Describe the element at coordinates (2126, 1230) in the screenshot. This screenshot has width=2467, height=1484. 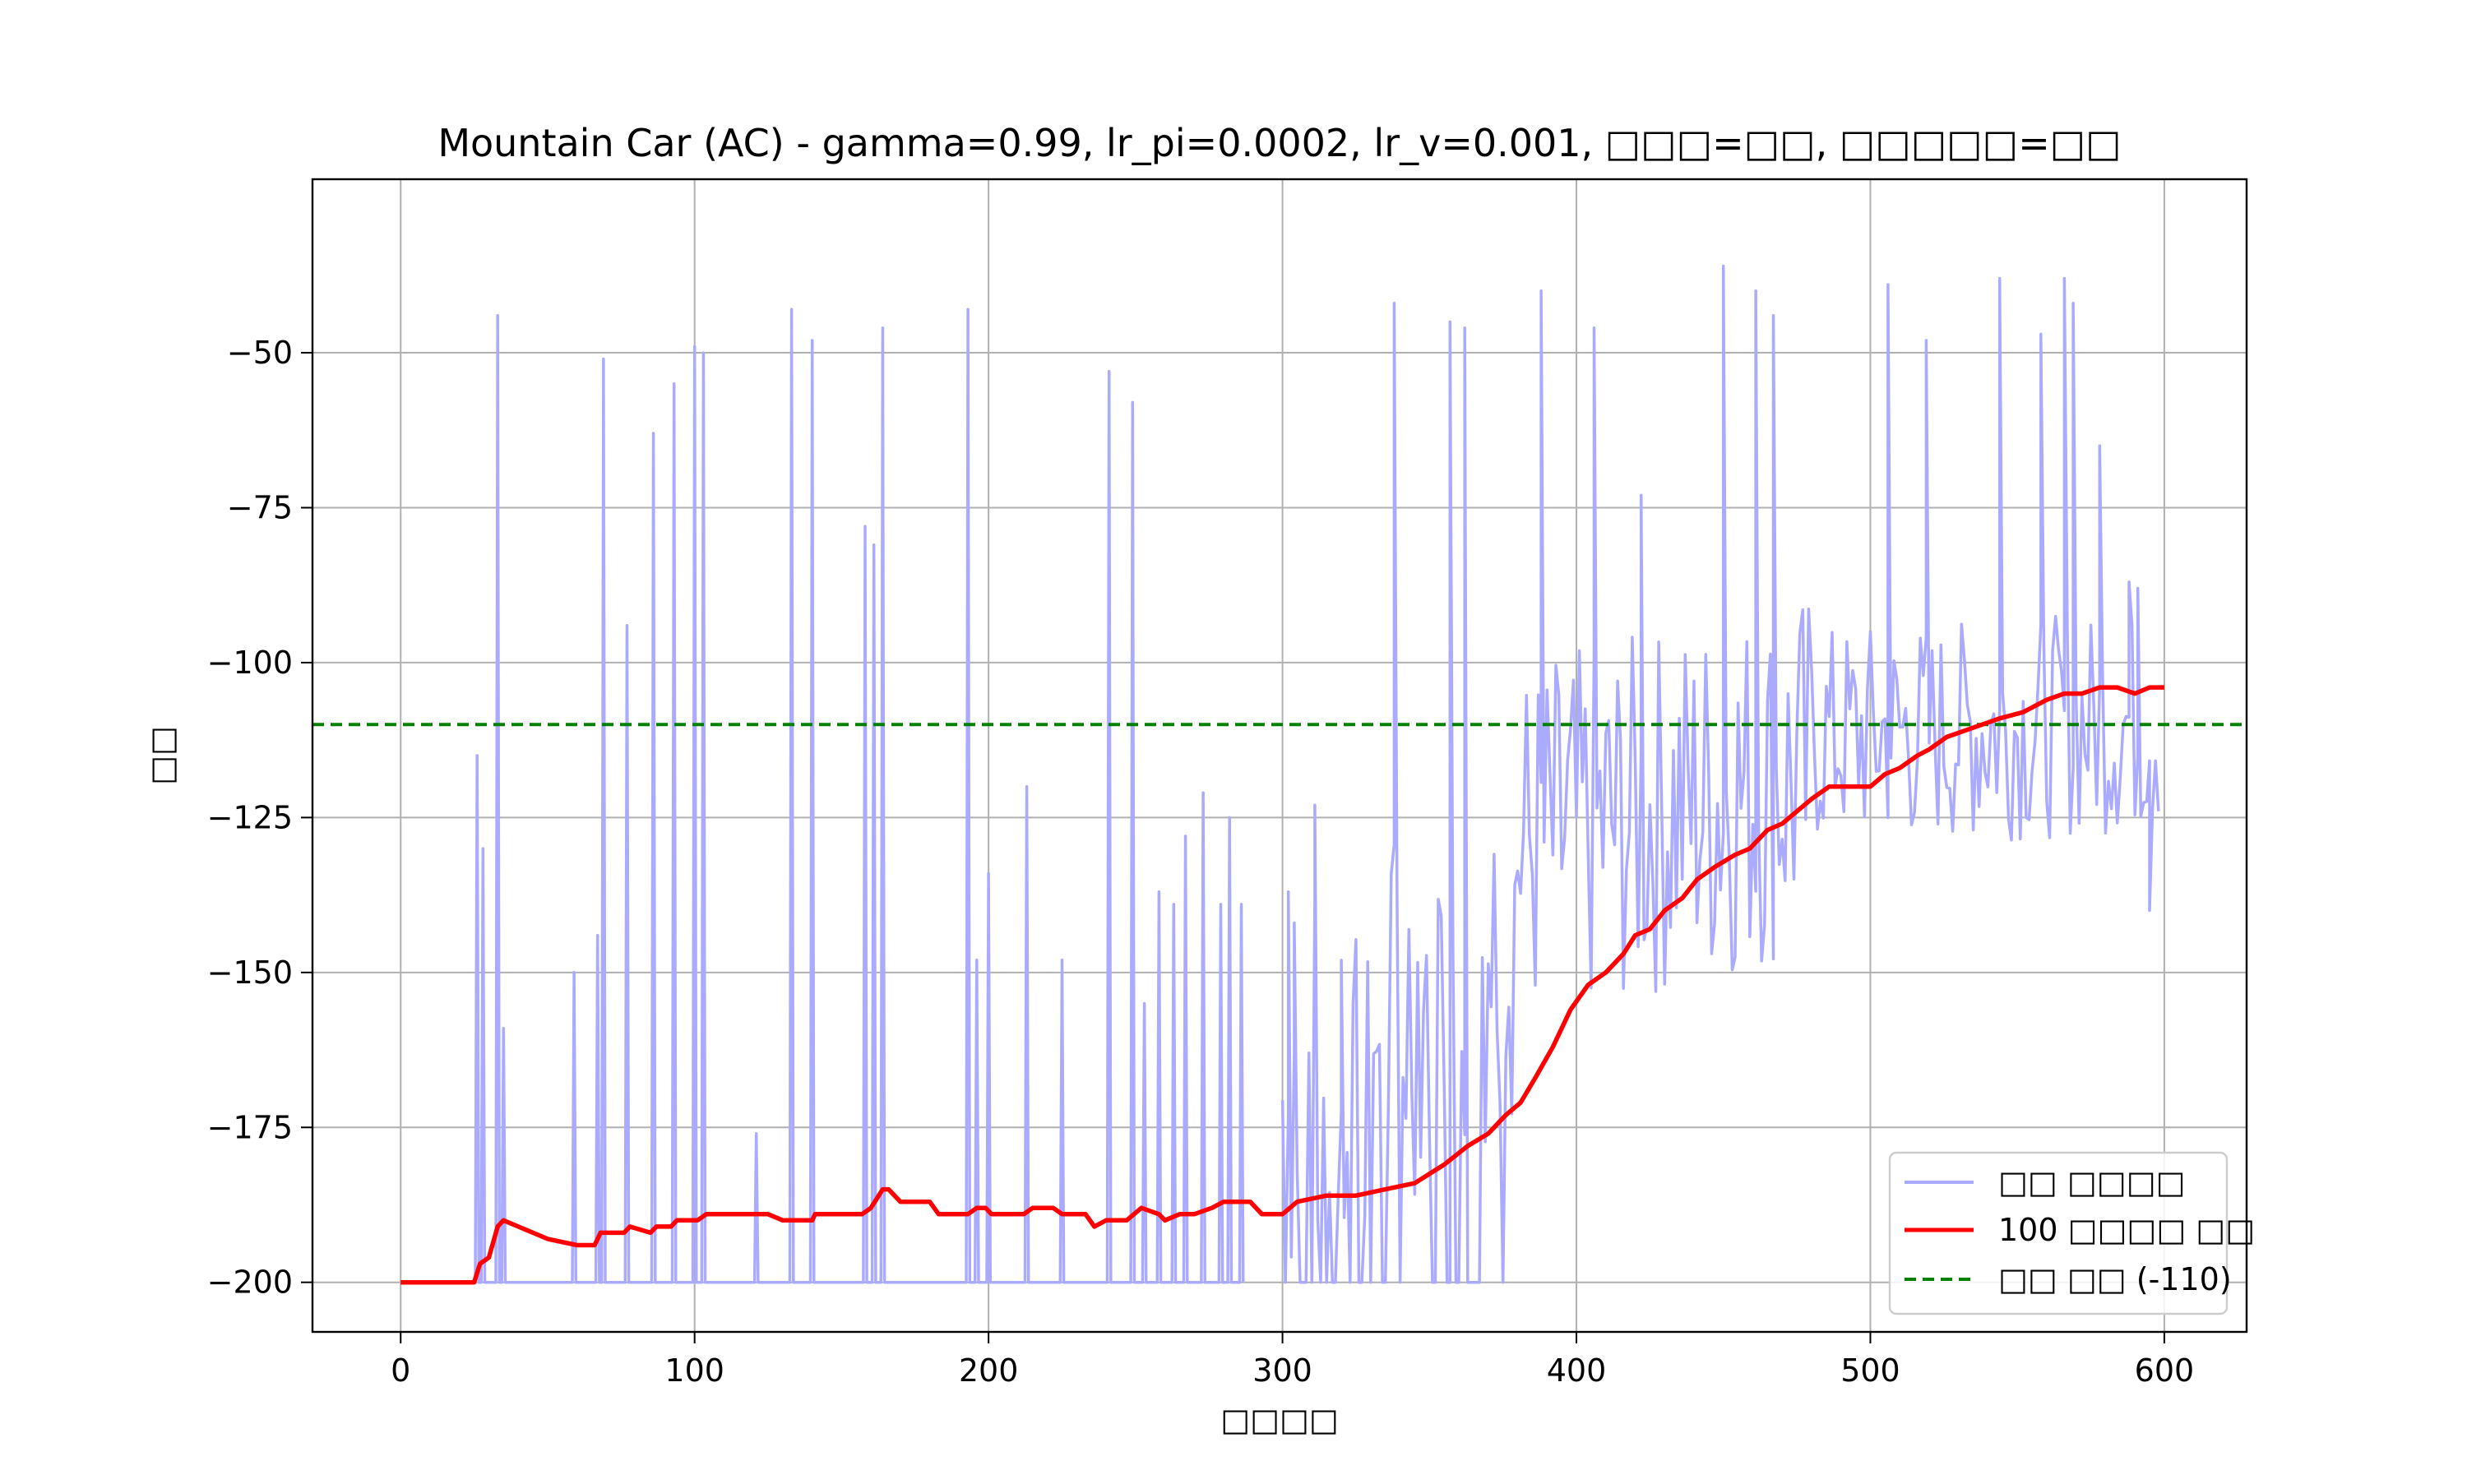
I see `legend-label-moving-average: 100 □□□□ □□` at that location.